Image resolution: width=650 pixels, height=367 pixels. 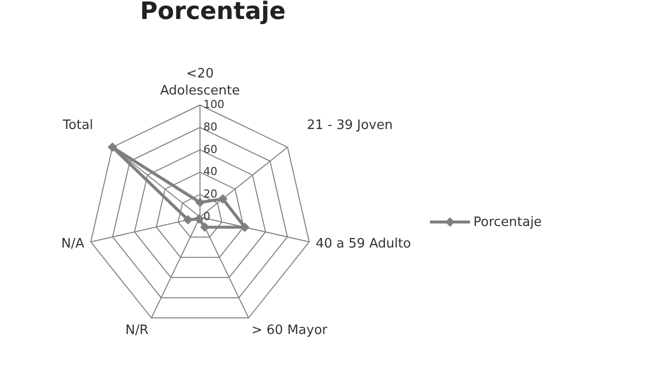 I want to click on spoke-label: <20 Adolescente, so click(x=200, y=82).